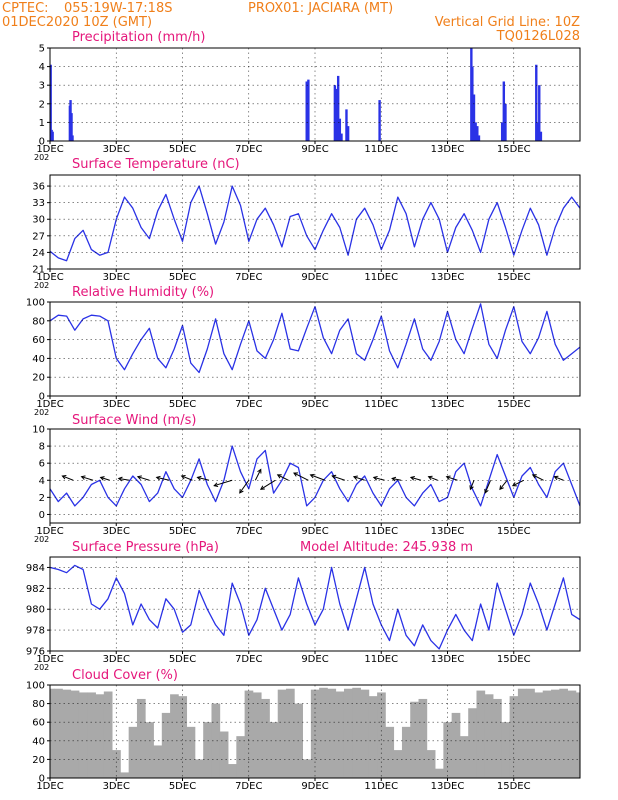 The width and height of the screenshot is (618, 800). I want to click on temperature-ytick-label-2: 27, so click(38, 236).